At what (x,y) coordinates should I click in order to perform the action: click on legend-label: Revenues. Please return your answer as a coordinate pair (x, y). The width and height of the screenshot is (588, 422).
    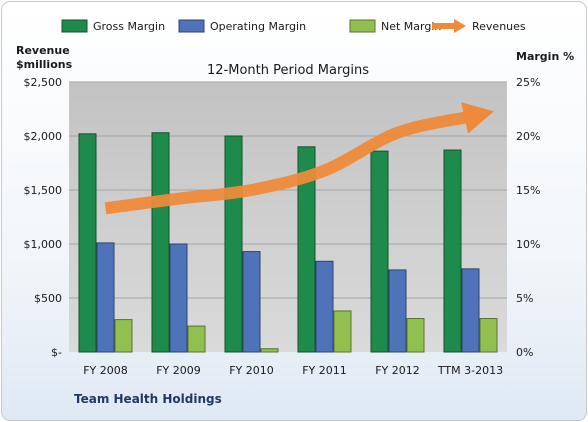
    Looking at the image, I should click on (499, 26).